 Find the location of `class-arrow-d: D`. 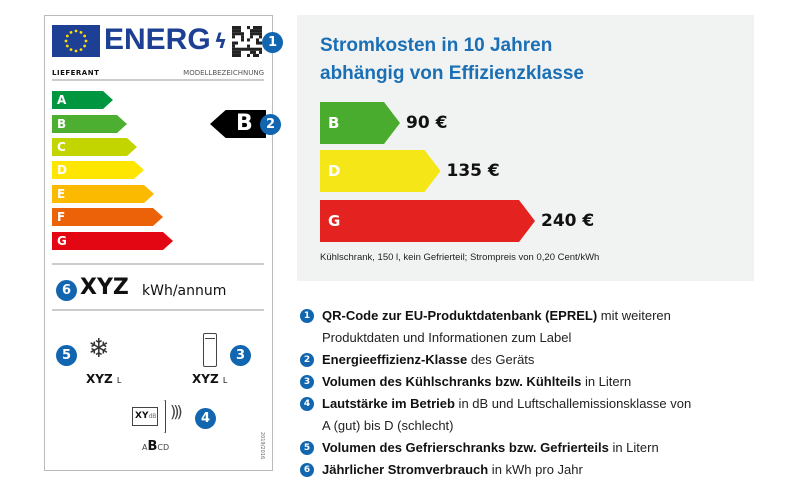

class-arrow-d: D is located at coordinates (98, 170).